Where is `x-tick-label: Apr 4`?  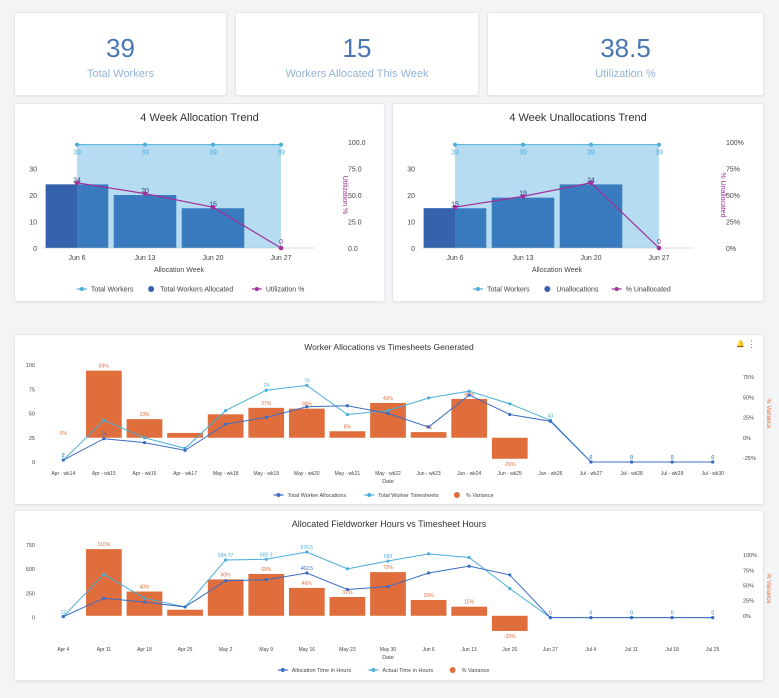 x-tick-label: Apr 4 is located at coordinates (63, 650).